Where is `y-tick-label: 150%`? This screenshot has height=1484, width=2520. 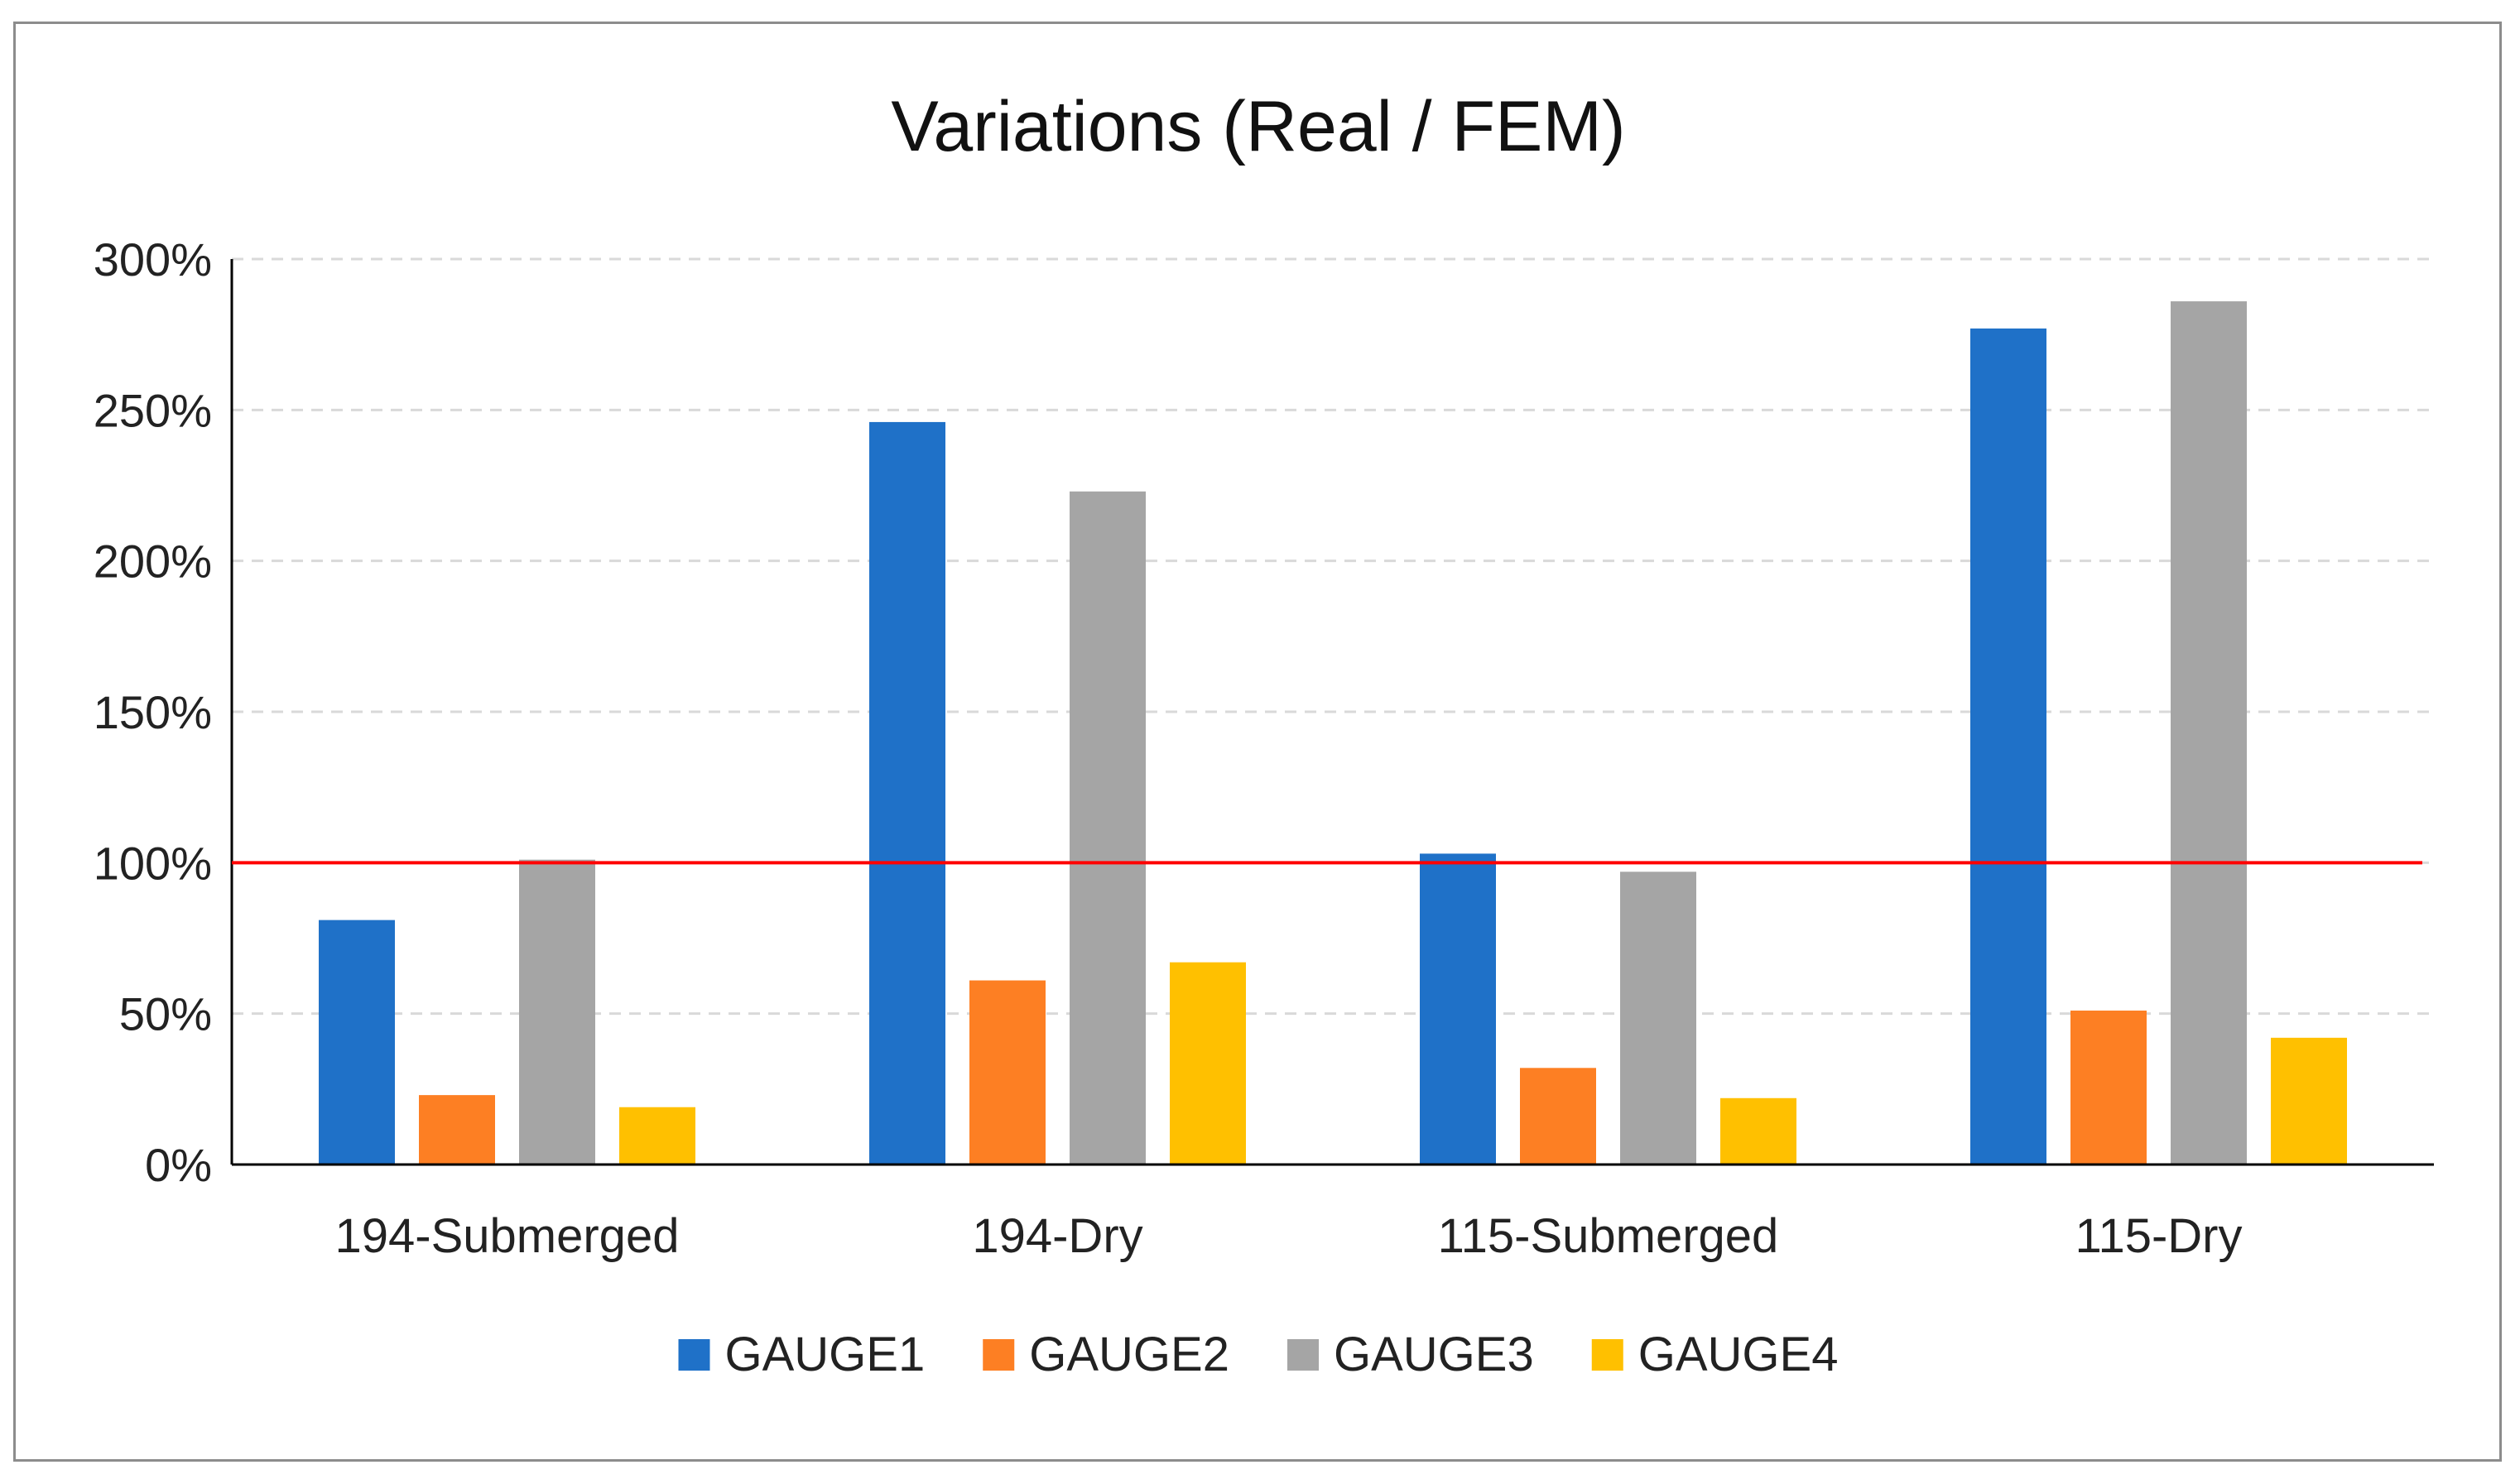
y-tick-label: 150% is located at coordinates (153, 712).